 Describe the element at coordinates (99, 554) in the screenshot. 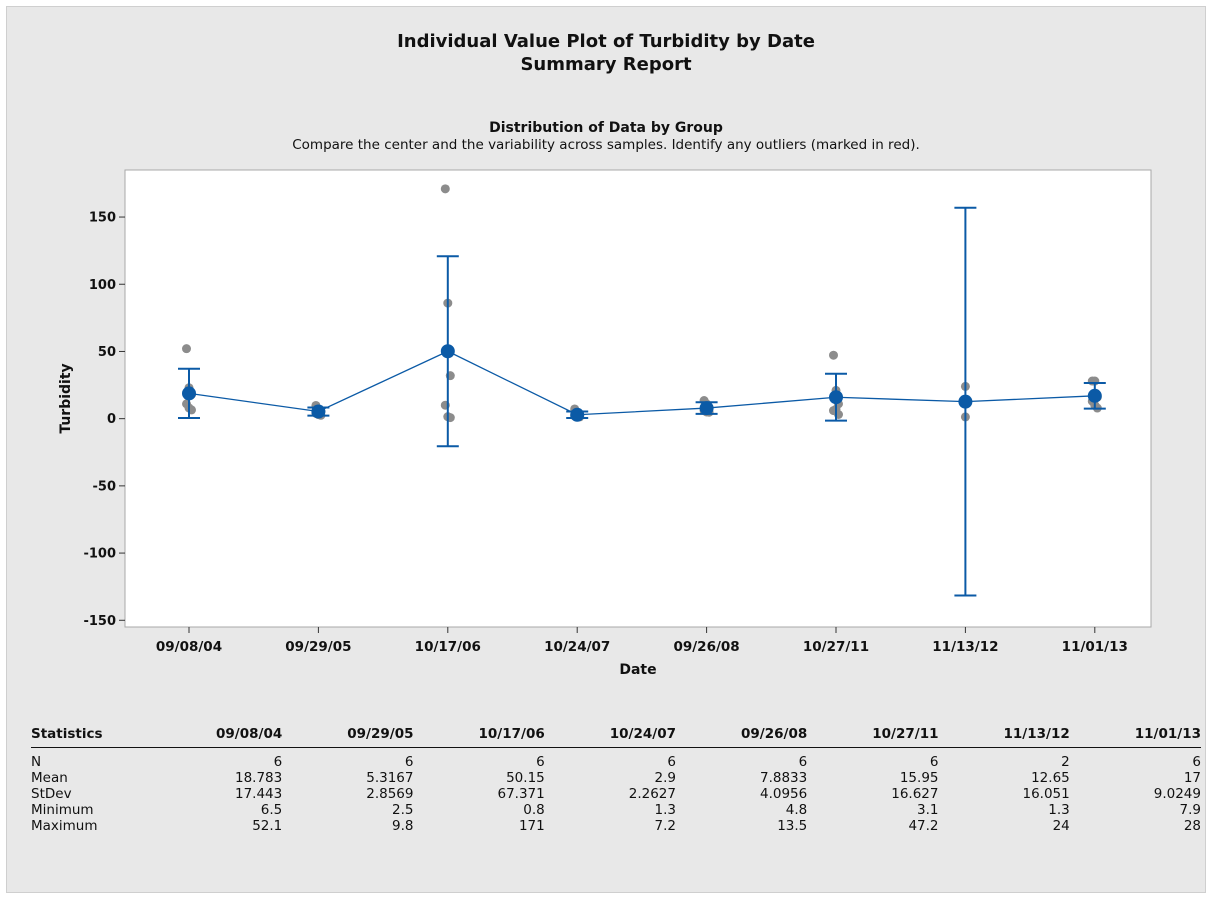

I see `y-tick-label: -100` at that location.